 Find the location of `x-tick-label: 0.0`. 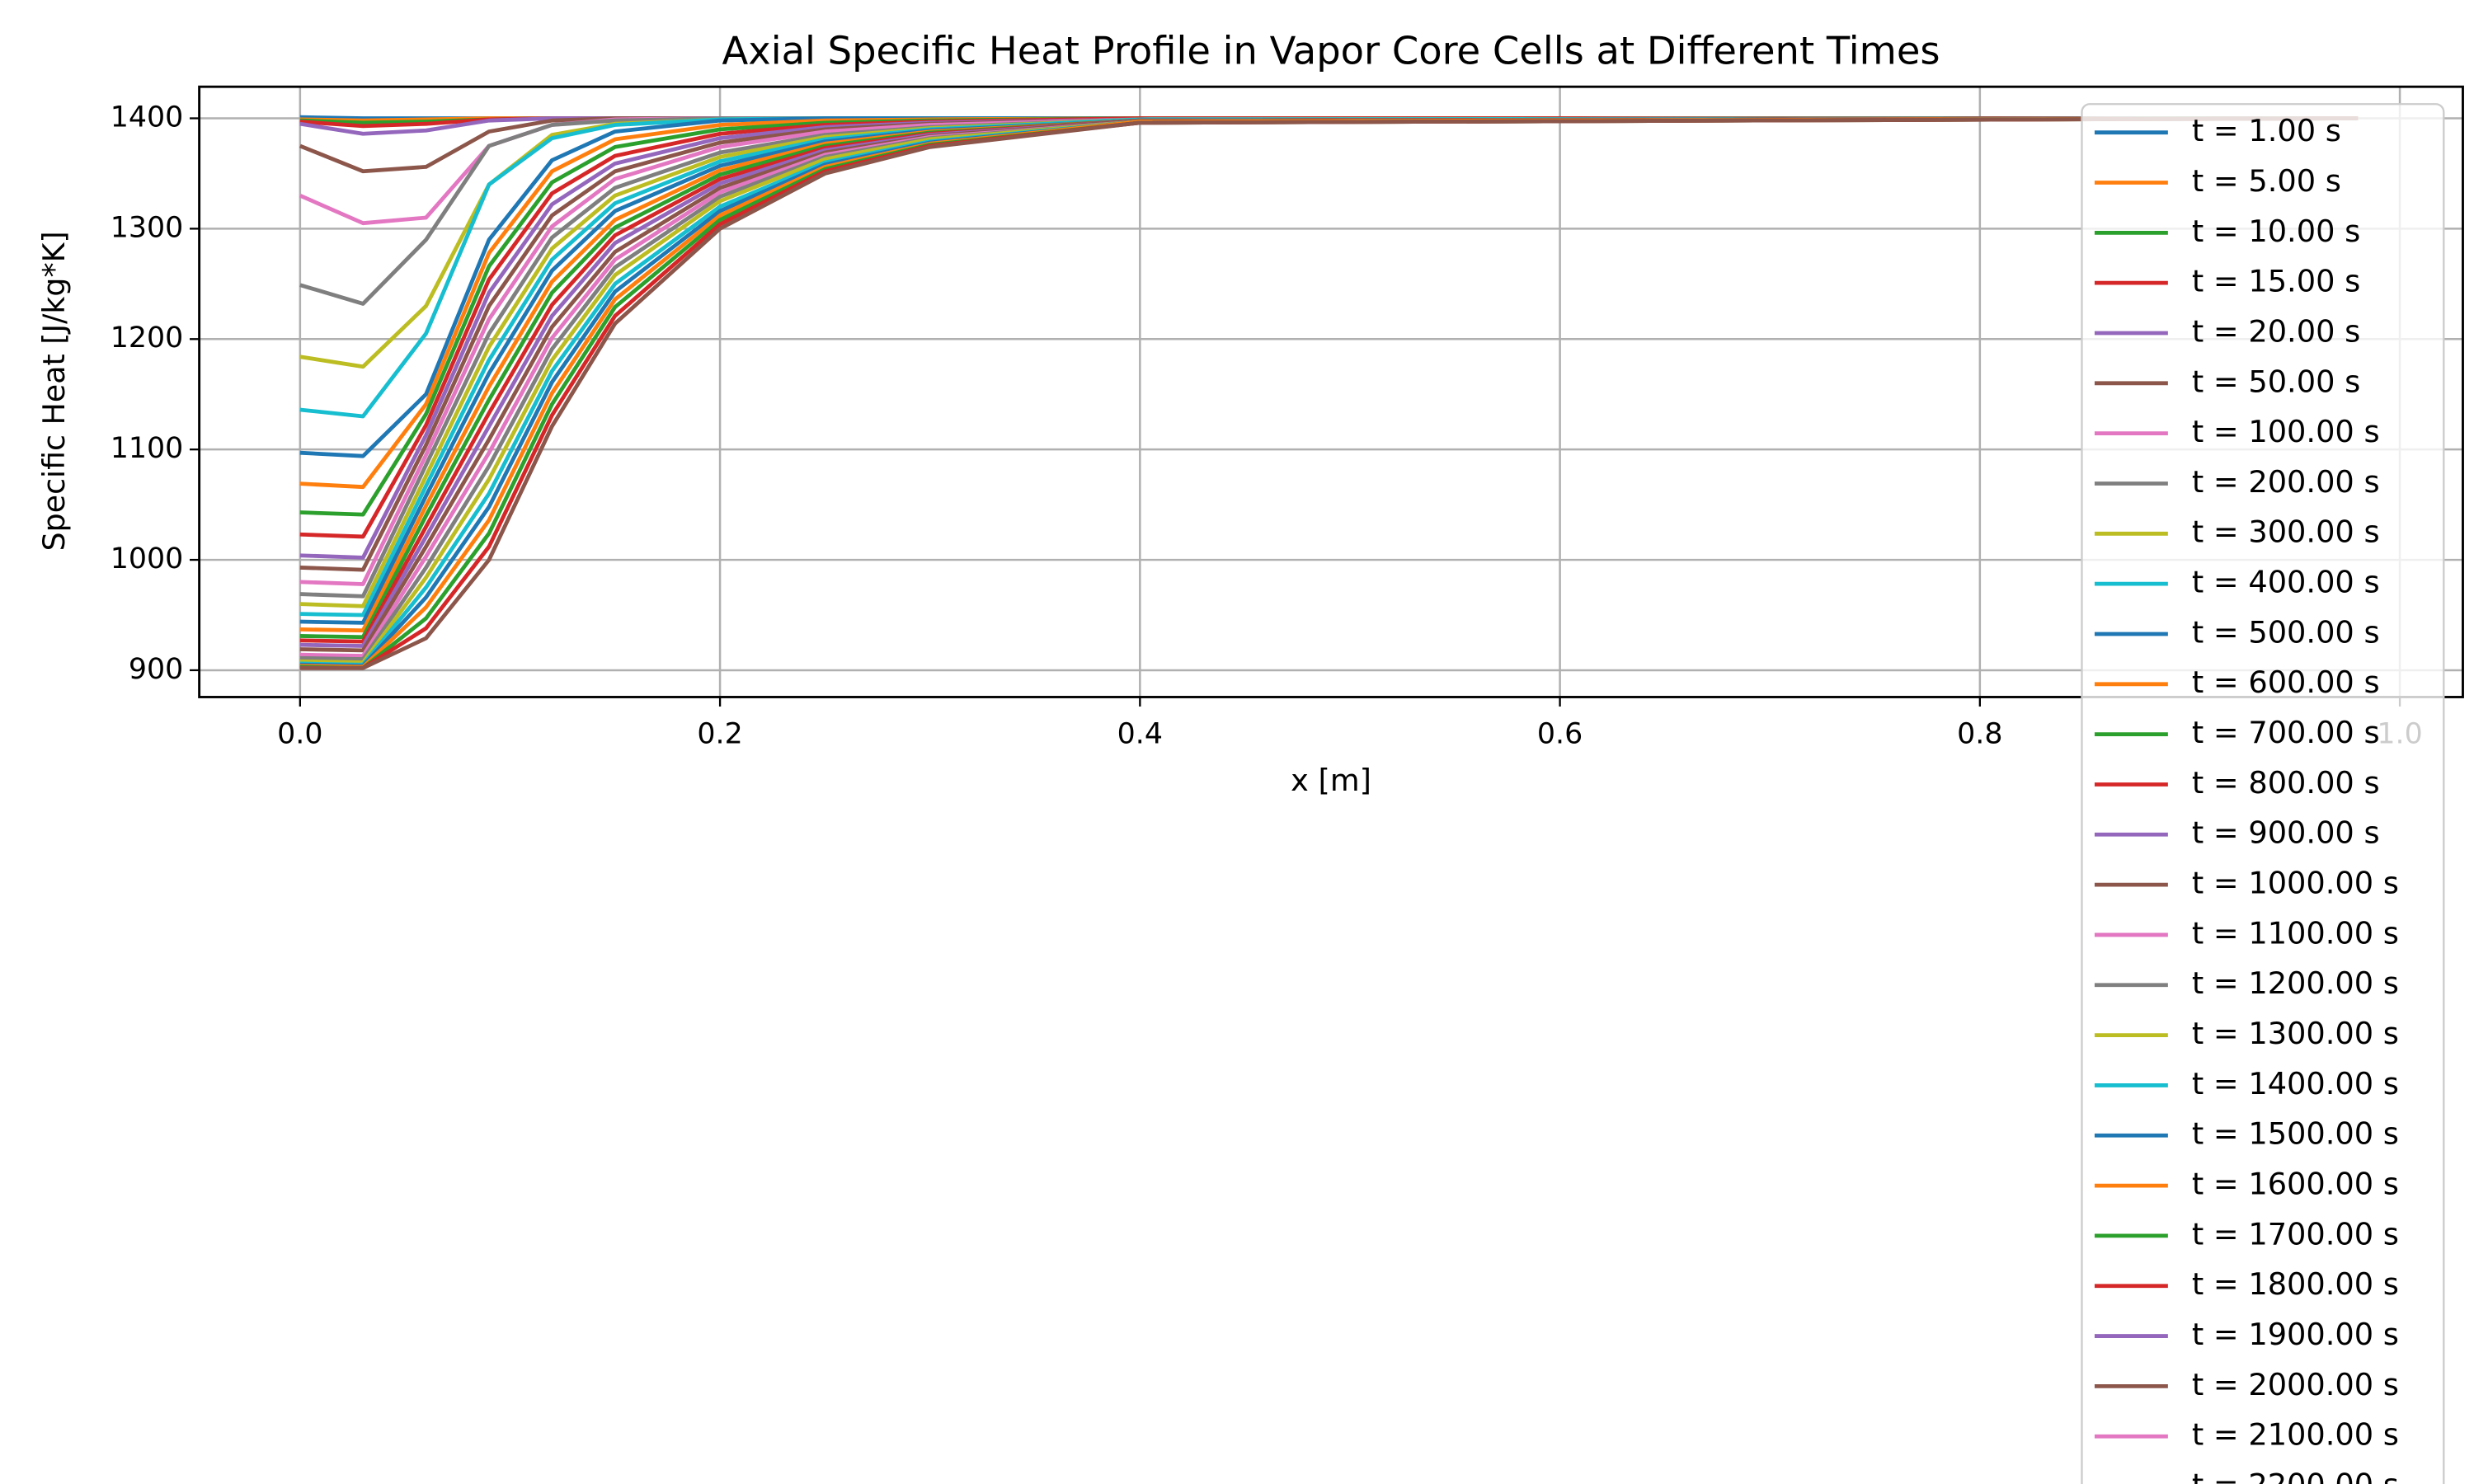

x-tick-label: 0.0 is located at coordinates (299, 734).